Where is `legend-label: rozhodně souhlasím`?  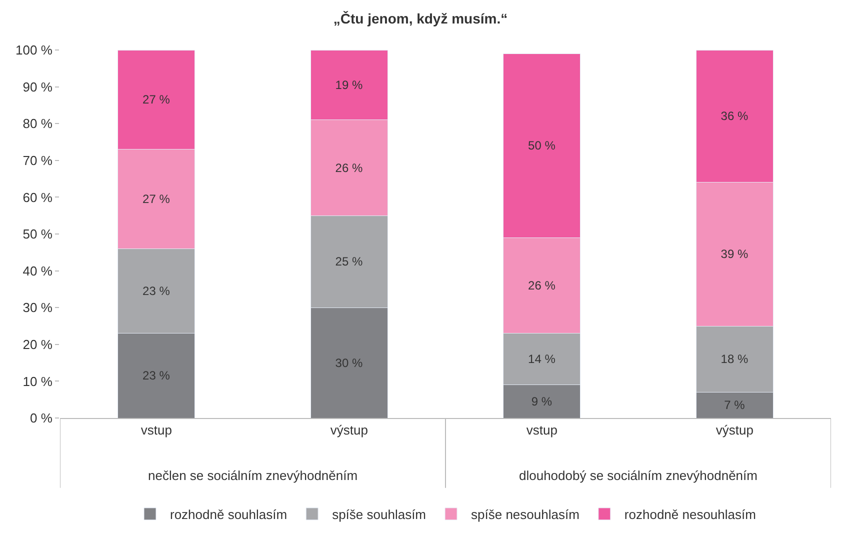
legend-label: rozhodně souhlasím is located at coordinates (229, 514).